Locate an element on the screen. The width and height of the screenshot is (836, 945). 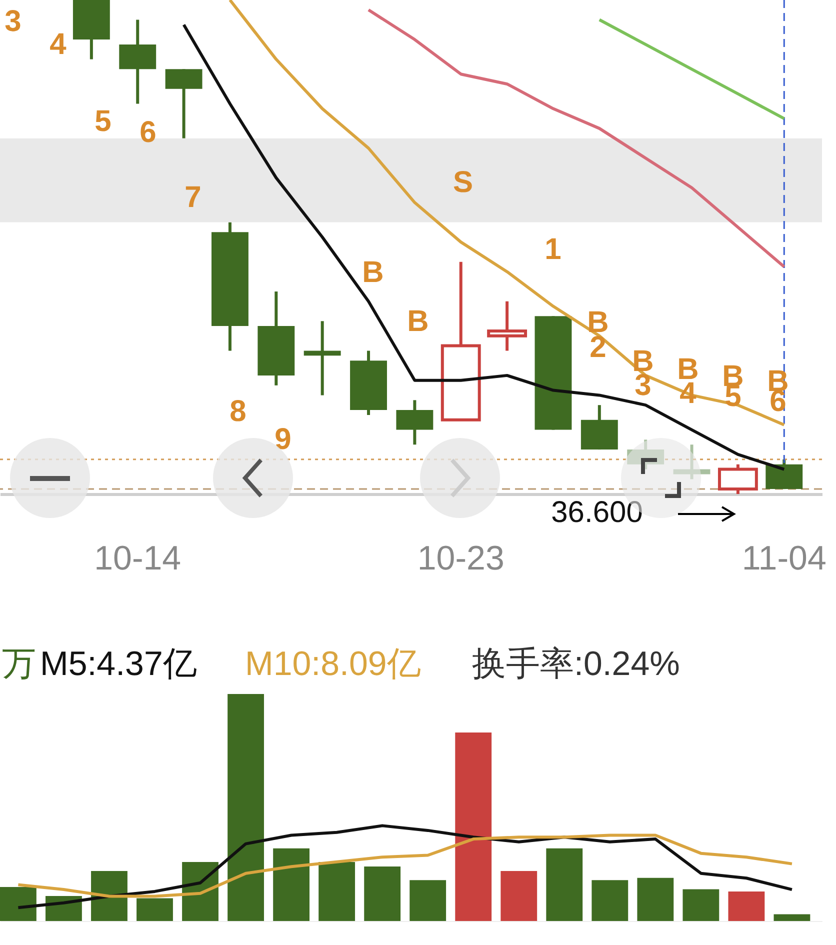
text: 3 is located at coordinates (13, 21).